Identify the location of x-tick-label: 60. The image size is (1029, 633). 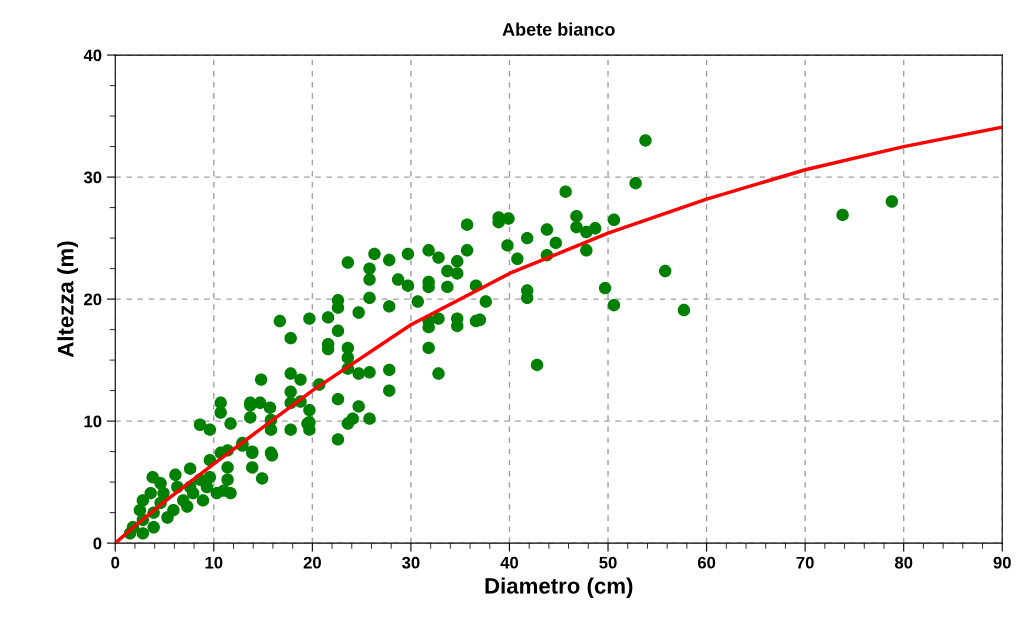
(706, 562).